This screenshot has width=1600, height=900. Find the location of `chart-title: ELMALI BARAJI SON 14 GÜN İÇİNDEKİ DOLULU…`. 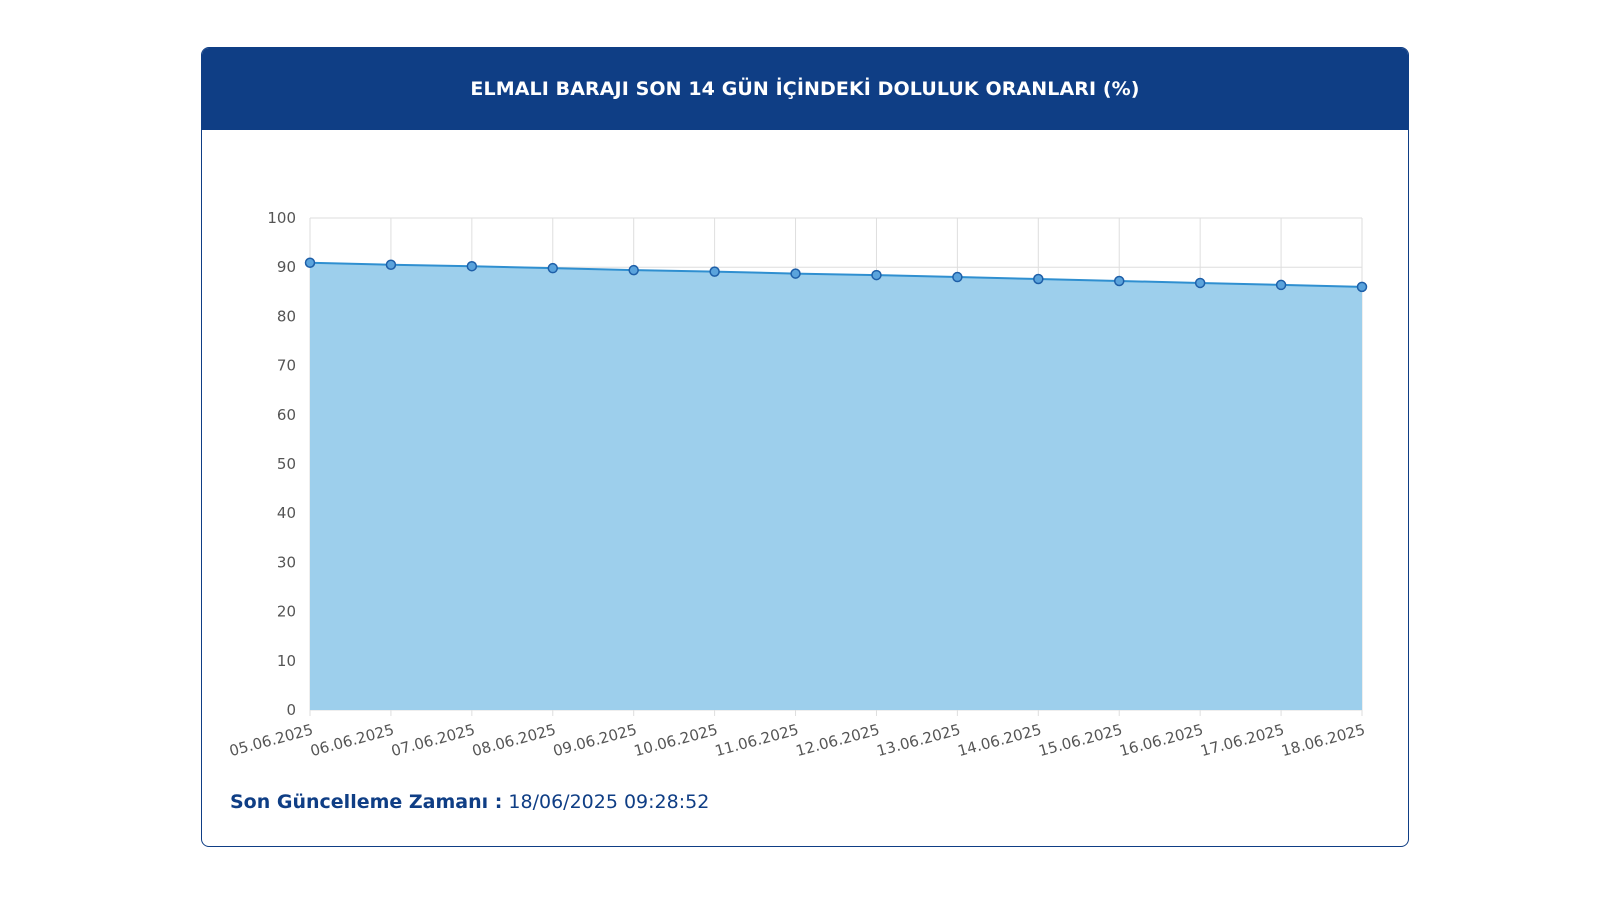

chart-title: ELMALI BARAJI SON 14 GÜN İÇİNDEKİ DOLULU… is located at coordinates (805, 89).